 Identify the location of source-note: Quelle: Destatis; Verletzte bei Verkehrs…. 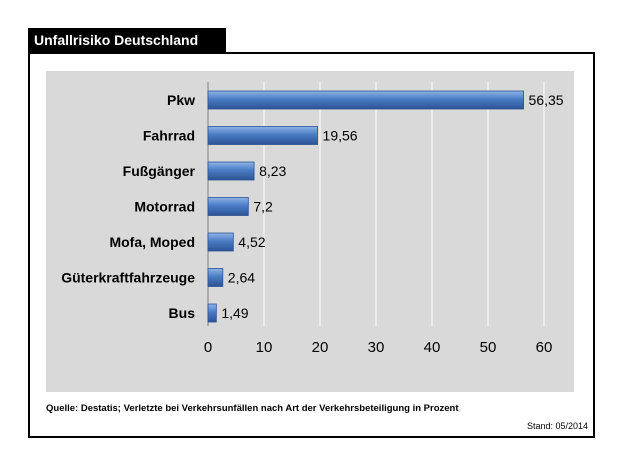
(252, 408).